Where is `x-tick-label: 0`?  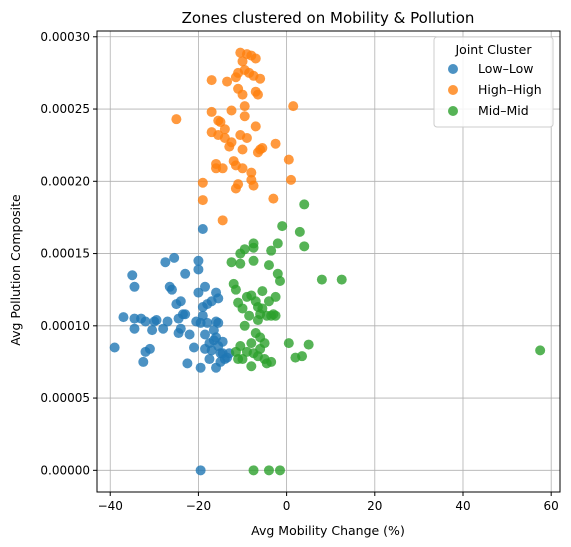
x-tick-label: 0 is located at coordinates (287, 506).